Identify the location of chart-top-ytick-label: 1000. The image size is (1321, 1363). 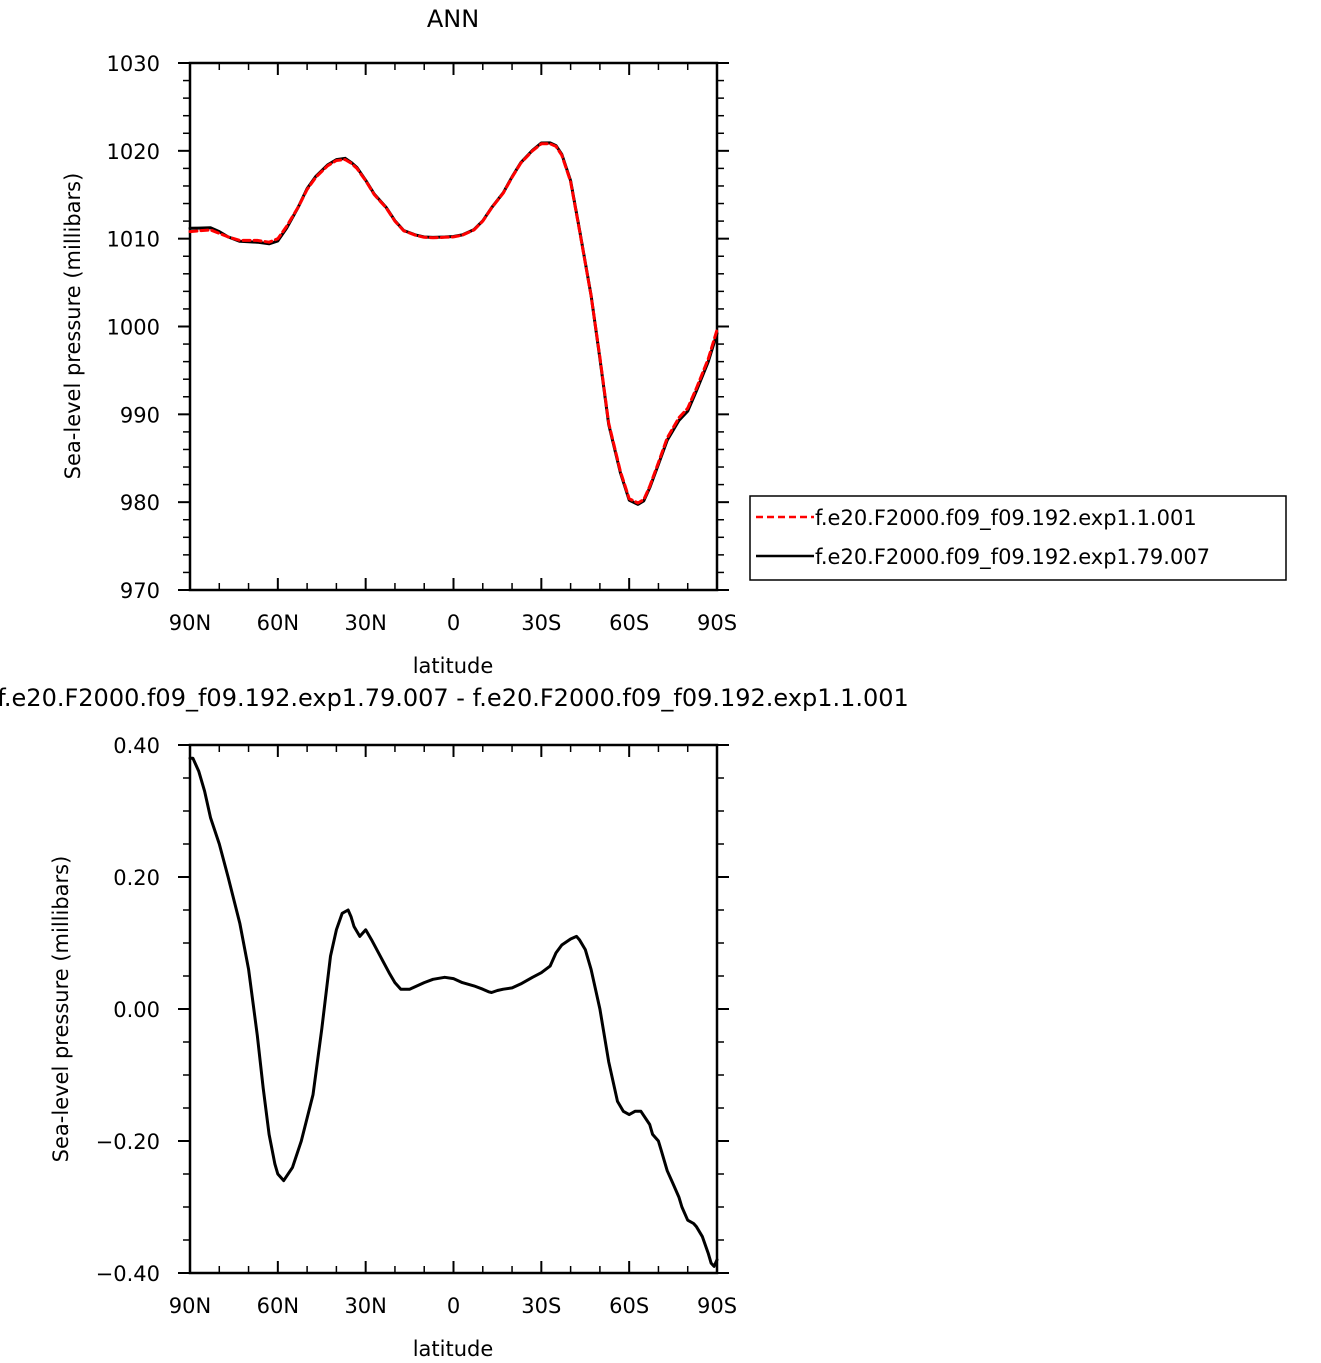
(133, 328).